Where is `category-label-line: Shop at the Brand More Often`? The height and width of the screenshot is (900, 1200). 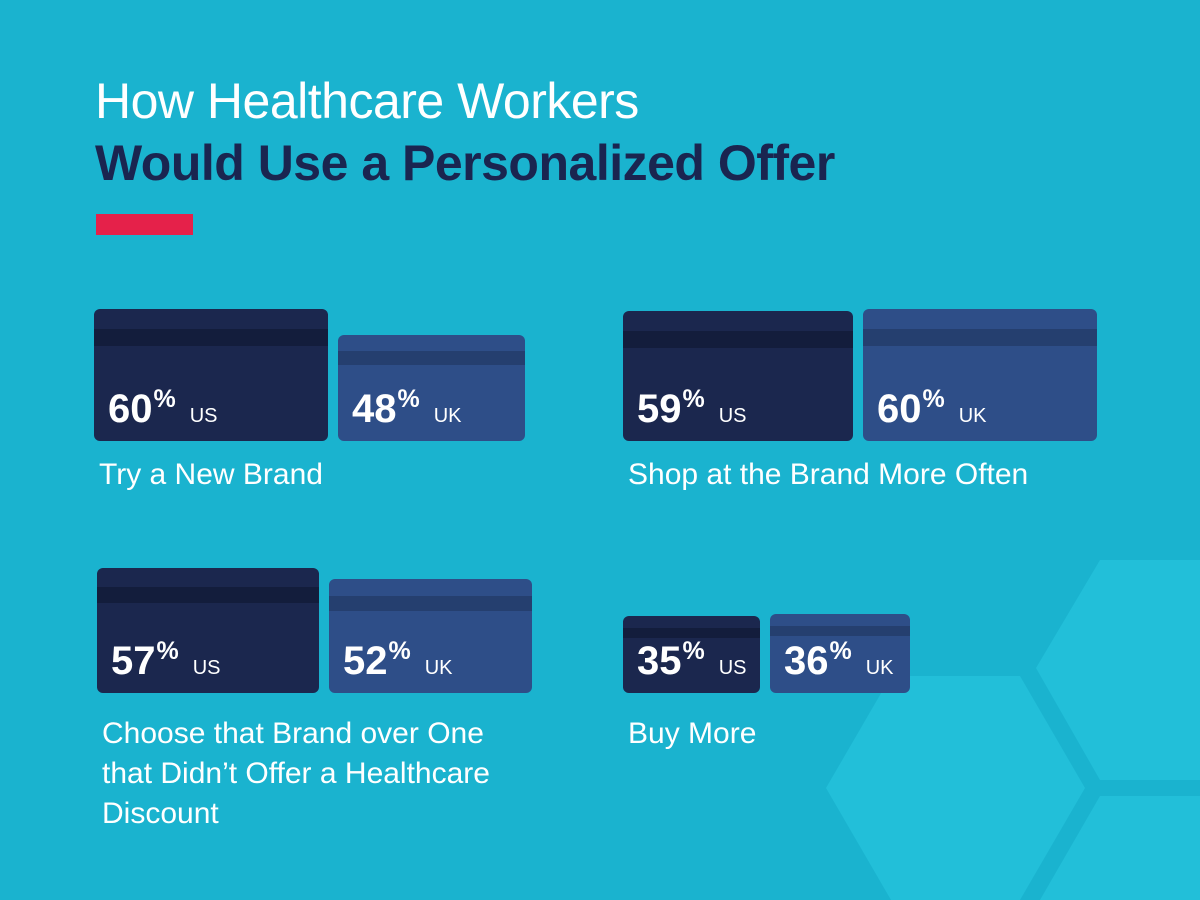
category-label-line: Shop at the Brand More Often is located at coordinates (828, 474).